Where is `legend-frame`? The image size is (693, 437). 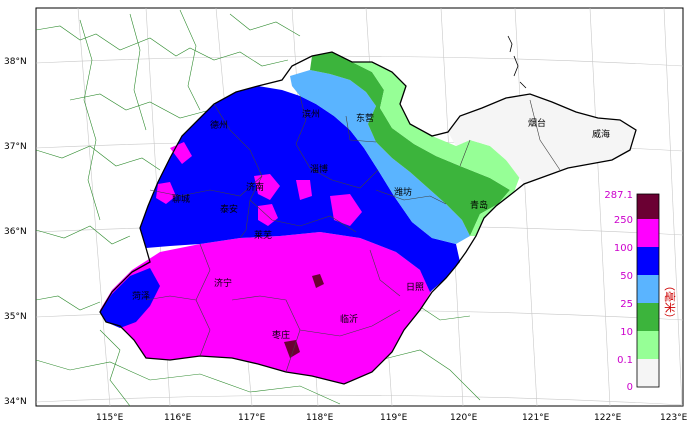 legend-frame is located at coordinates (648, 290).